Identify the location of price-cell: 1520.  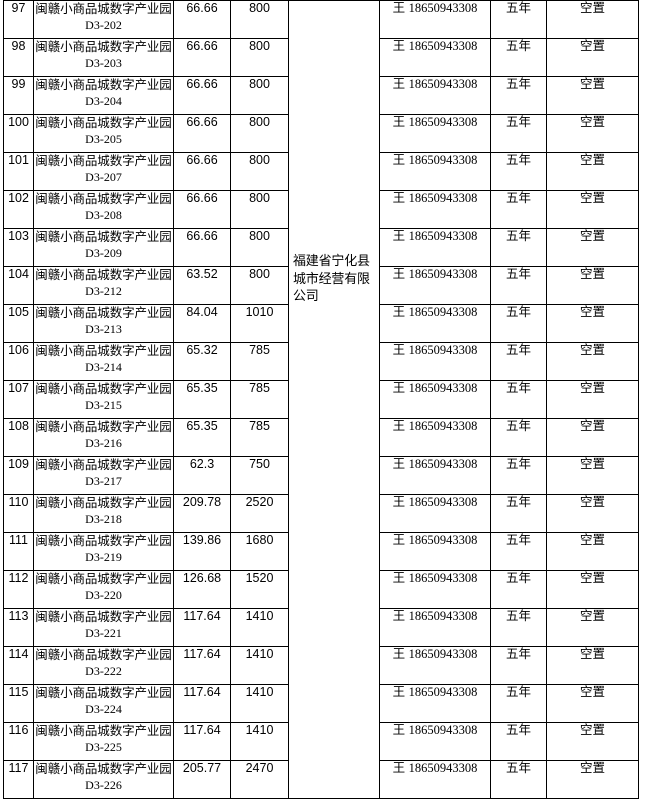
(259, 589).